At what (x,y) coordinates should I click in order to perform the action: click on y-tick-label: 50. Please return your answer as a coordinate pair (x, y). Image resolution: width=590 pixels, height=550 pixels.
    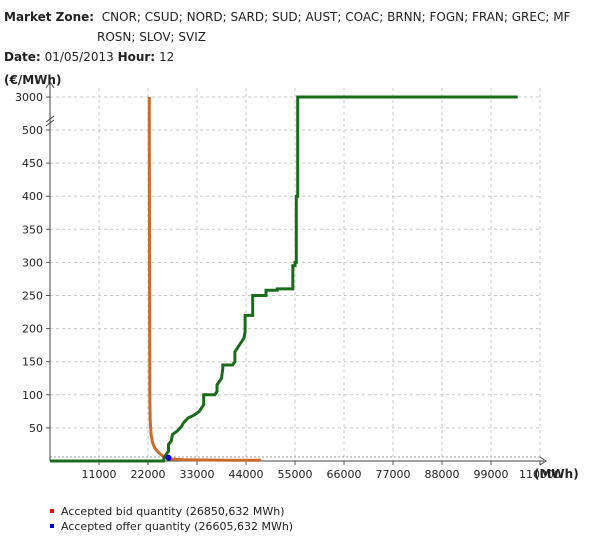
    Looking at the image, I should click on (36, 428).